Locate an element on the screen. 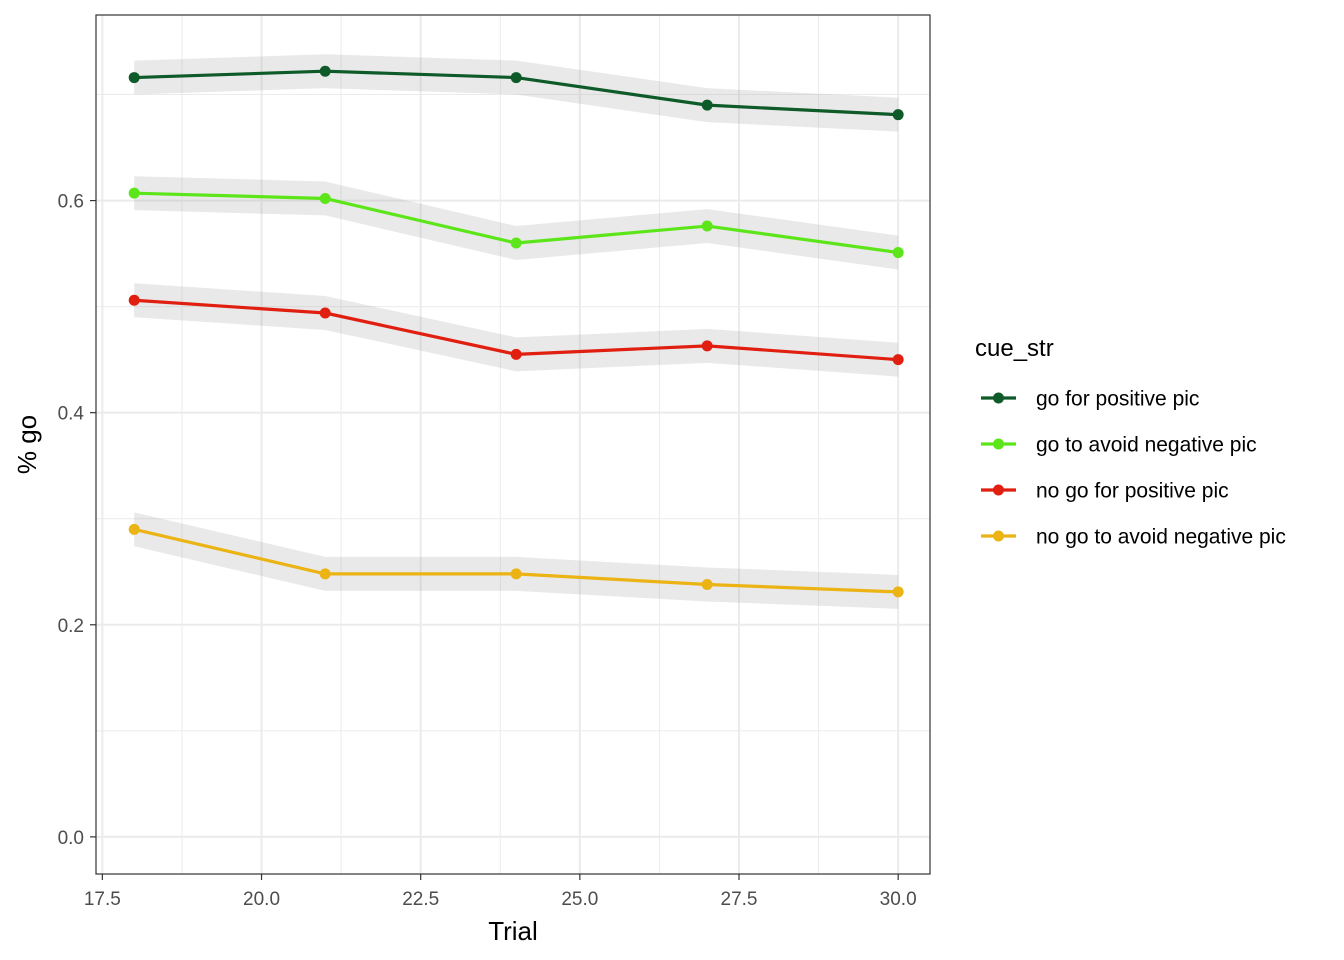 The width and height of the screenshot is (1344, 960). x-tick-label: 20.0 is located at coordinates (261, 899).